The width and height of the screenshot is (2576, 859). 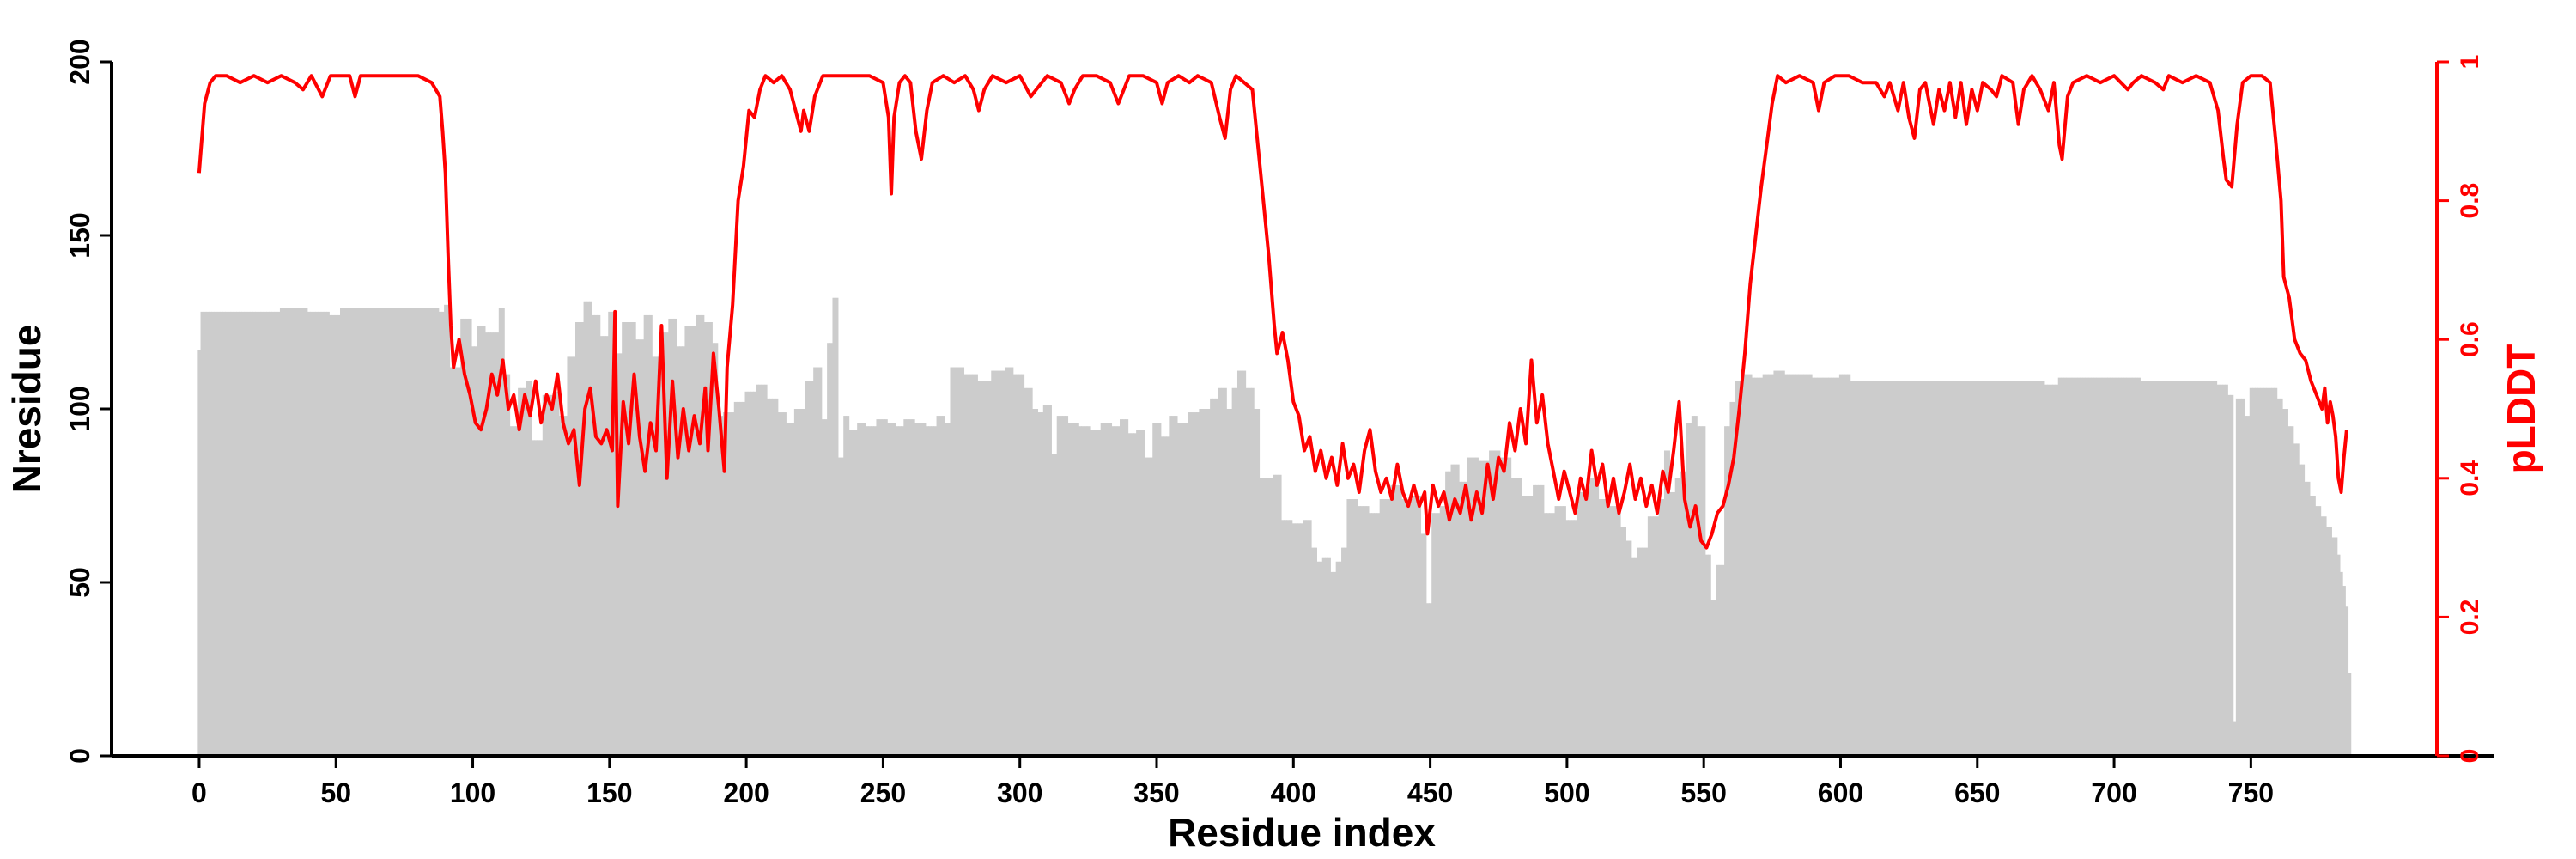 What do you see at coordinates (79, 582) in the screenshot?
I see `y-tick-label: 50` at bounding box center [79, 582].